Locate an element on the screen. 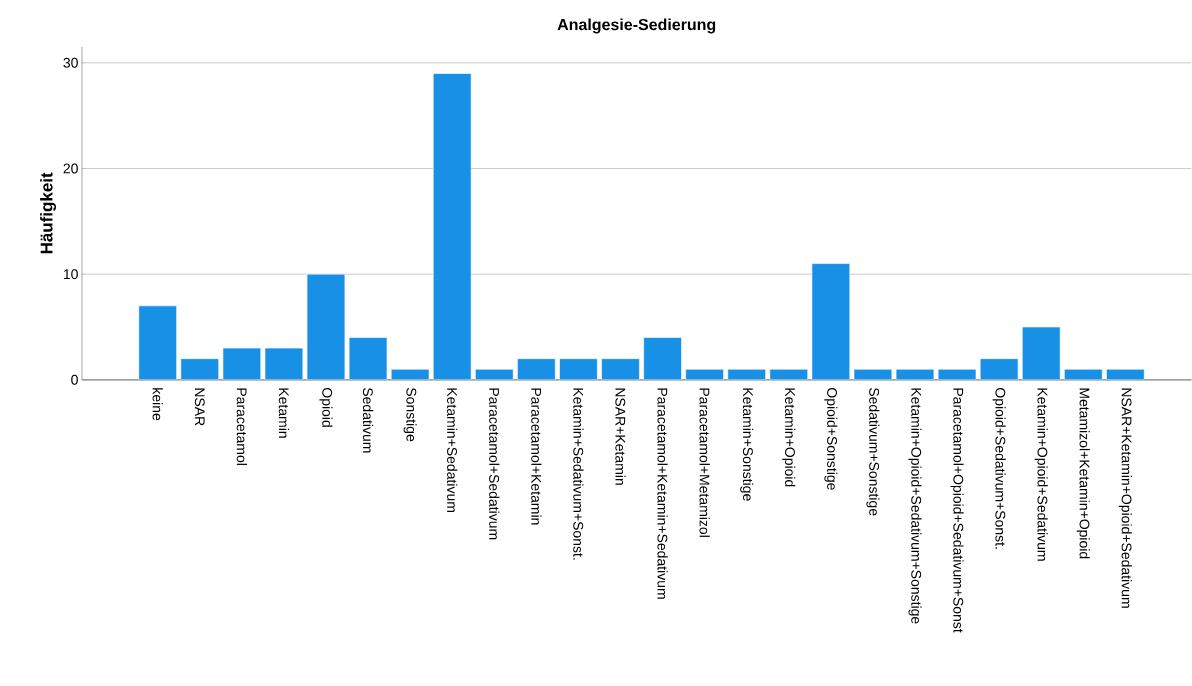 The image size is (1192, 686). x-tick-label: keine is located at coordinates (157, 404).